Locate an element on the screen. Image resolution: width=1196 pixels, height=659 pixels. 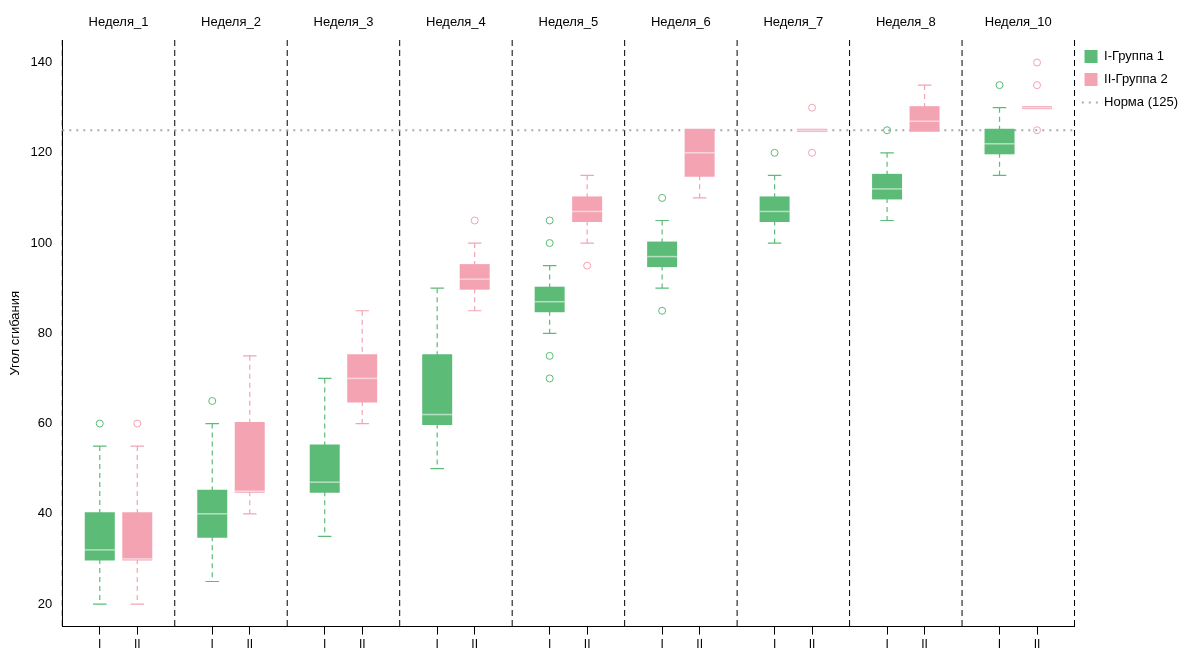
text: Неделя_5 is located at coordinates (568, 21).